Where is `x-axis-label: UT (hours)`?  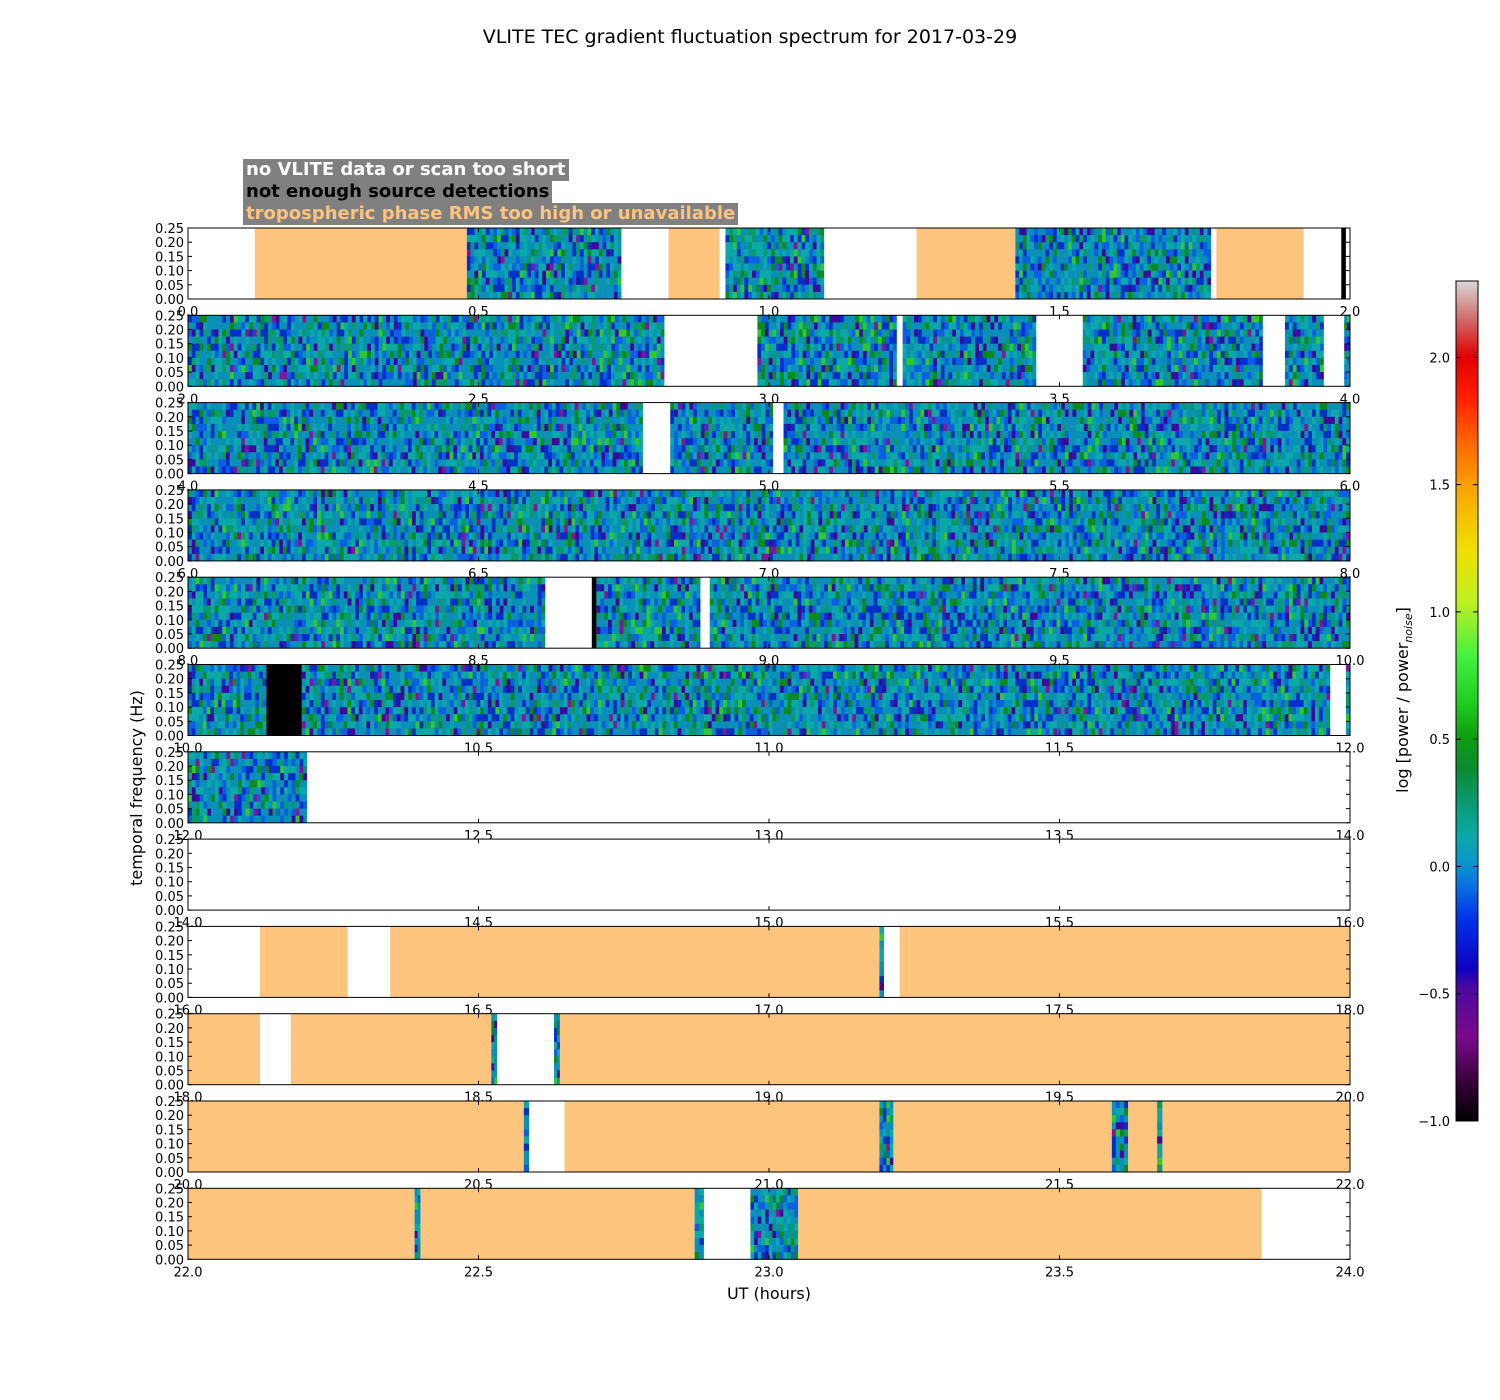
x-axis-label: UT (hours) is located at coordinates (769, 1293).